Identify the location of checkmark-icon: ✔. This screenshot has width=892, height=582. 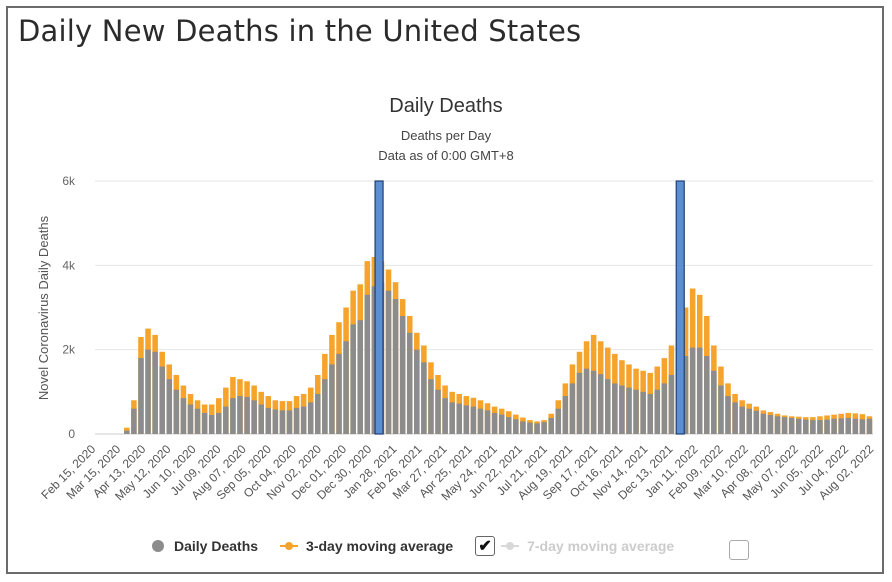
(485, 546).